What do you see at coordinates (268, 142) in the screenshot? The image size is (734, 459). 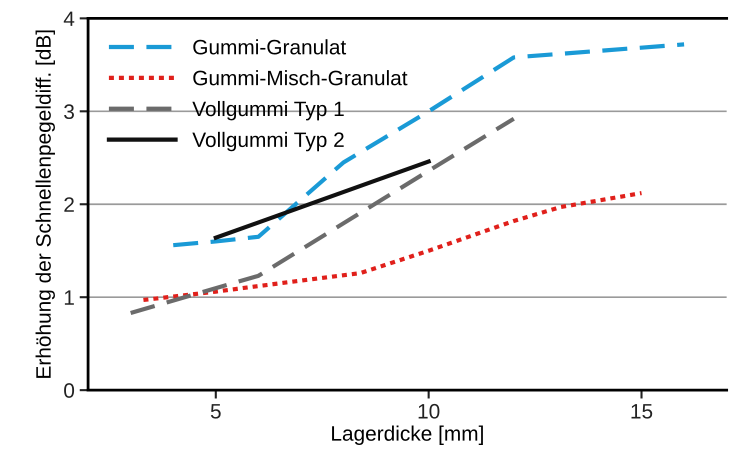 I see `legend-label: Vollgummi Typ 2` at bounding box center [268, 142].